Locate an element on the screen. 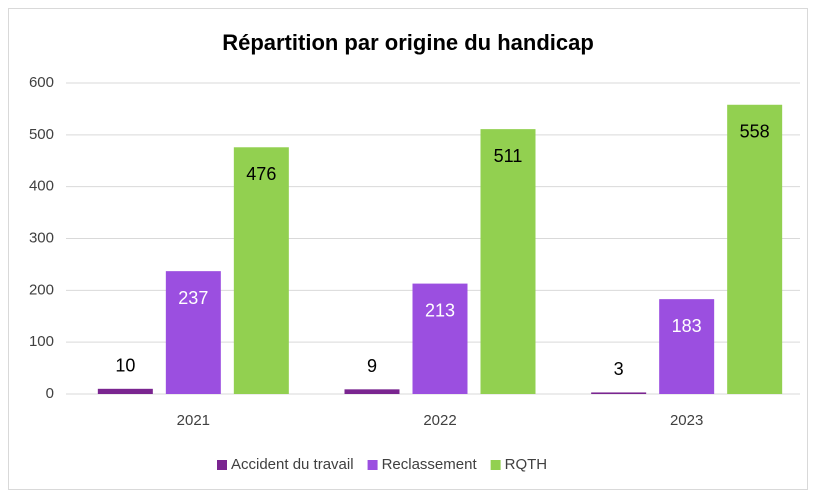 This screenshot has height=497, width=817. data-label: 511 is located at coordinates (508, 156).